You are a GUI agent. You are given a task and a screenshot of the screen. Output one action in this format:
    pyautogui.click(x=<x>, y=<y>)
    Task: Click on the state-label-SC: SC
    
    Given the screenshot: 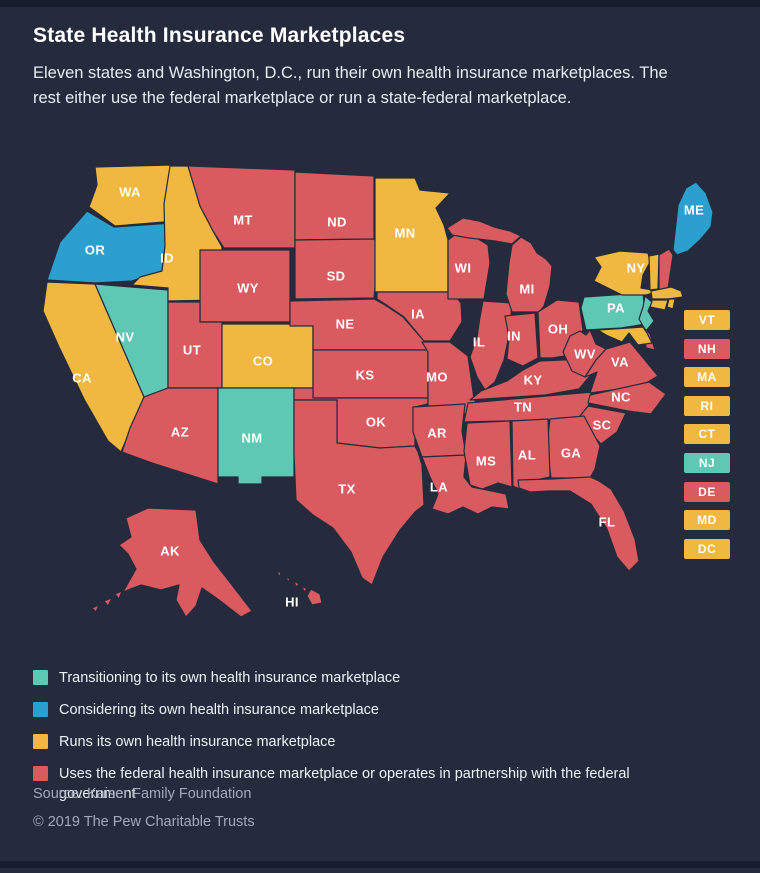 What is the action you would take?
    pyautogui.click(x=602, y=425)
    